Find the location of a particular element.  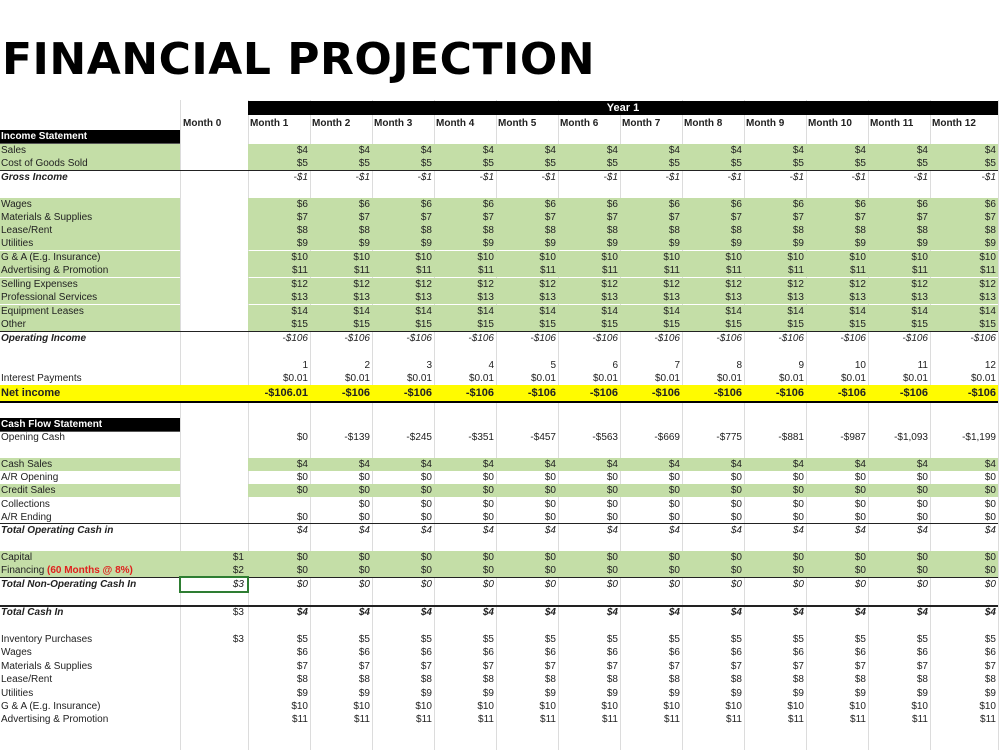

cell-materials: $7 is located at coordinates (550, 217).